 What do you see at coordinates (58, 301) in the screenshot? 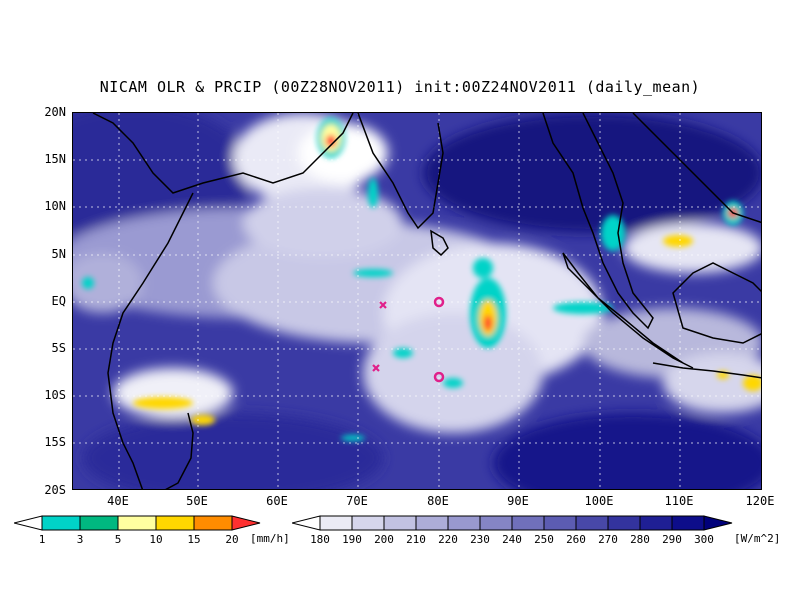
I see `lat-label-eq: EQ` at bounding box center [58, 301].